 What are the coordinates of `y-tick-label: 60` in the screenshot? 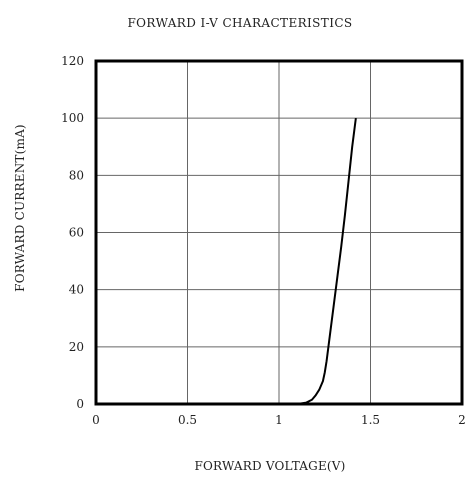 It's located at (76, 233).